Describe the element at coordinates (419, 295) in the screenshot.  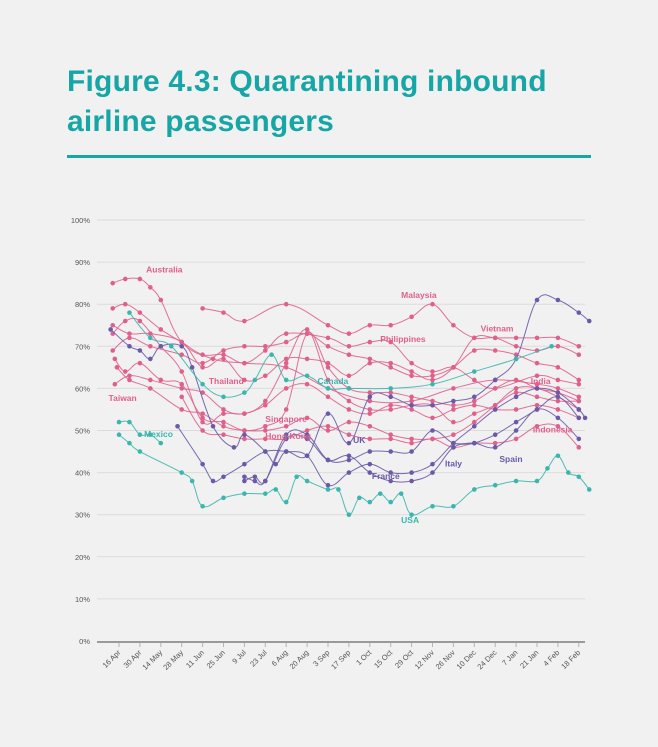
I see `series-label: Malaysia` at that location.